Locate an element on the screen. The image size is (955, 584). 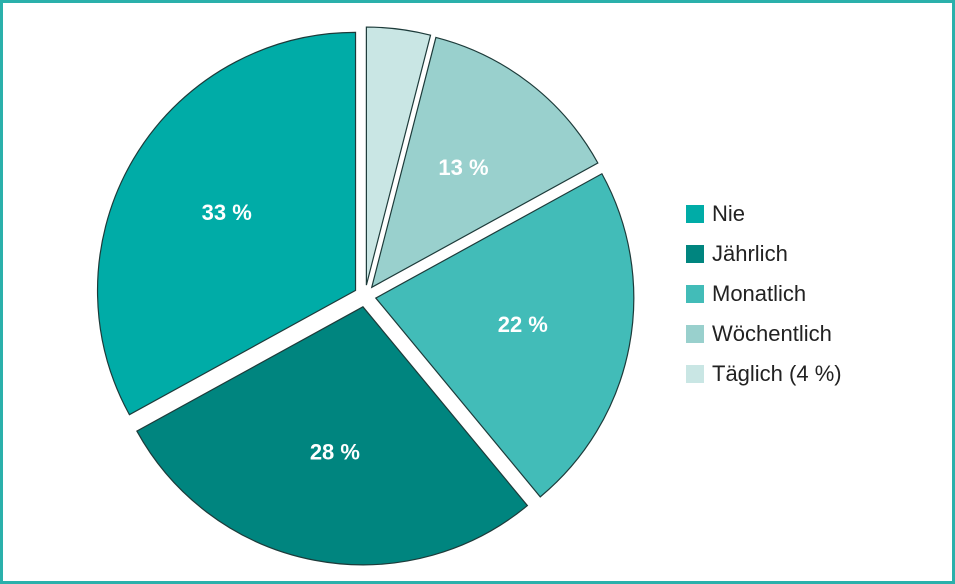
slice-label: 22 % is located at coordinates (523, 324).